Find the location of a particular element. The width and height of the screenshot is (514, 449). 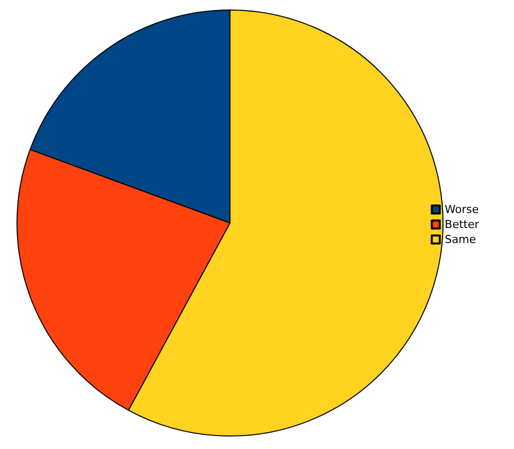

legend-label: Worse is located at coordinates (461, 209).